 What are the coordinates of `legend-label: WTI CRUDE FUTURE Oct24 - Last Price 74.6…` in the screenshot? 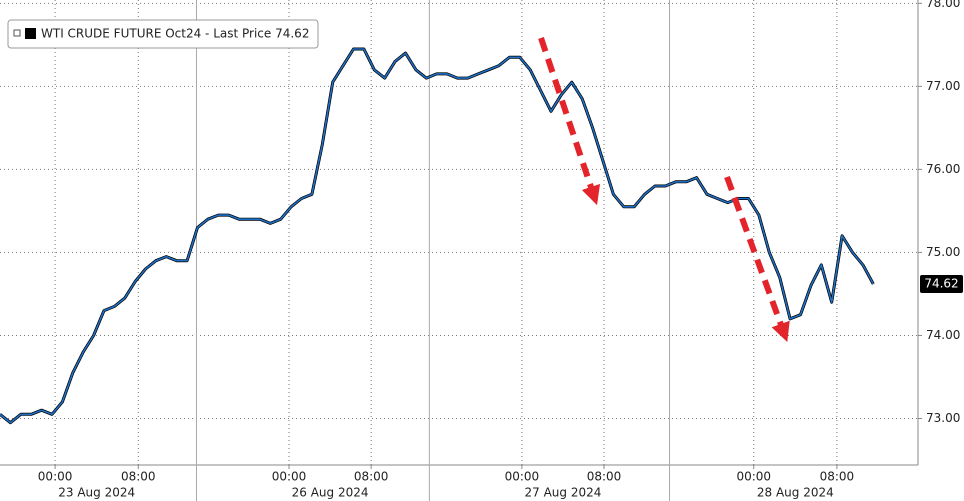 It's located at (175, 34).